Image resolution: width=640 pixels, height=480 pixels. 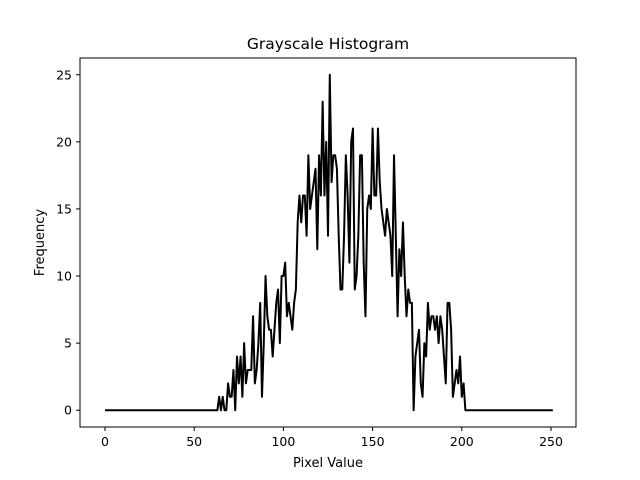 What do you see at coordinates (40, 242) in the screenshot?
I see `y-axis-label: Frequency` at bounding box center [40, 242].